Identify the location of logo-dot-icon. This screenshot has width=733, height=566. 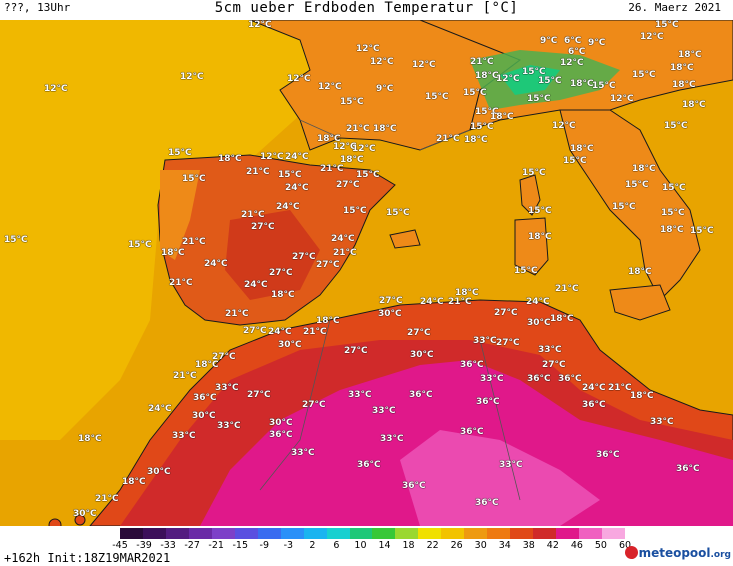
(631, 552).